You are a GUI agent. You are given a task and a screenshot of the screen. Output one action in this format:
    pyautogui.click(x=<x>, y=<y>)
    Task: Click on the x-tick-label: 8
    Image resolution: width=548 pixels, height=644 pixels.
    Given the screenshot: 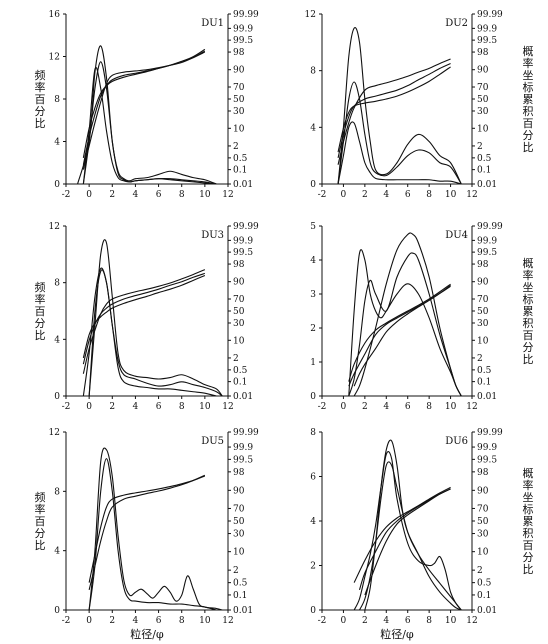 What is the action you would take?
    pyautogui.click(x=429, y=621)
    